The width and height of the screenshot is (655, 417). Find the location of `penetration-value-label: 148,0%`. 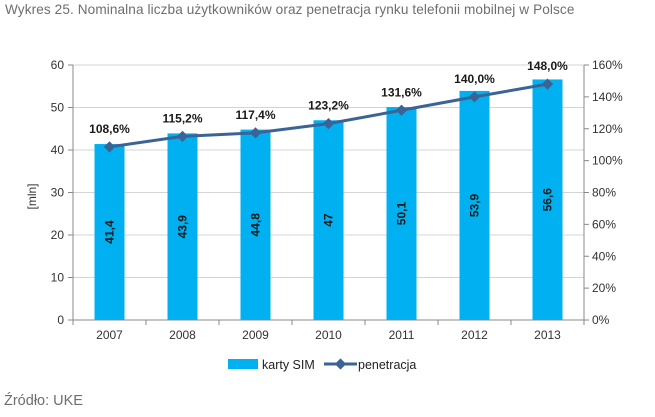

penetration-value-label: 148,0% is located at coordinates (547, 66).